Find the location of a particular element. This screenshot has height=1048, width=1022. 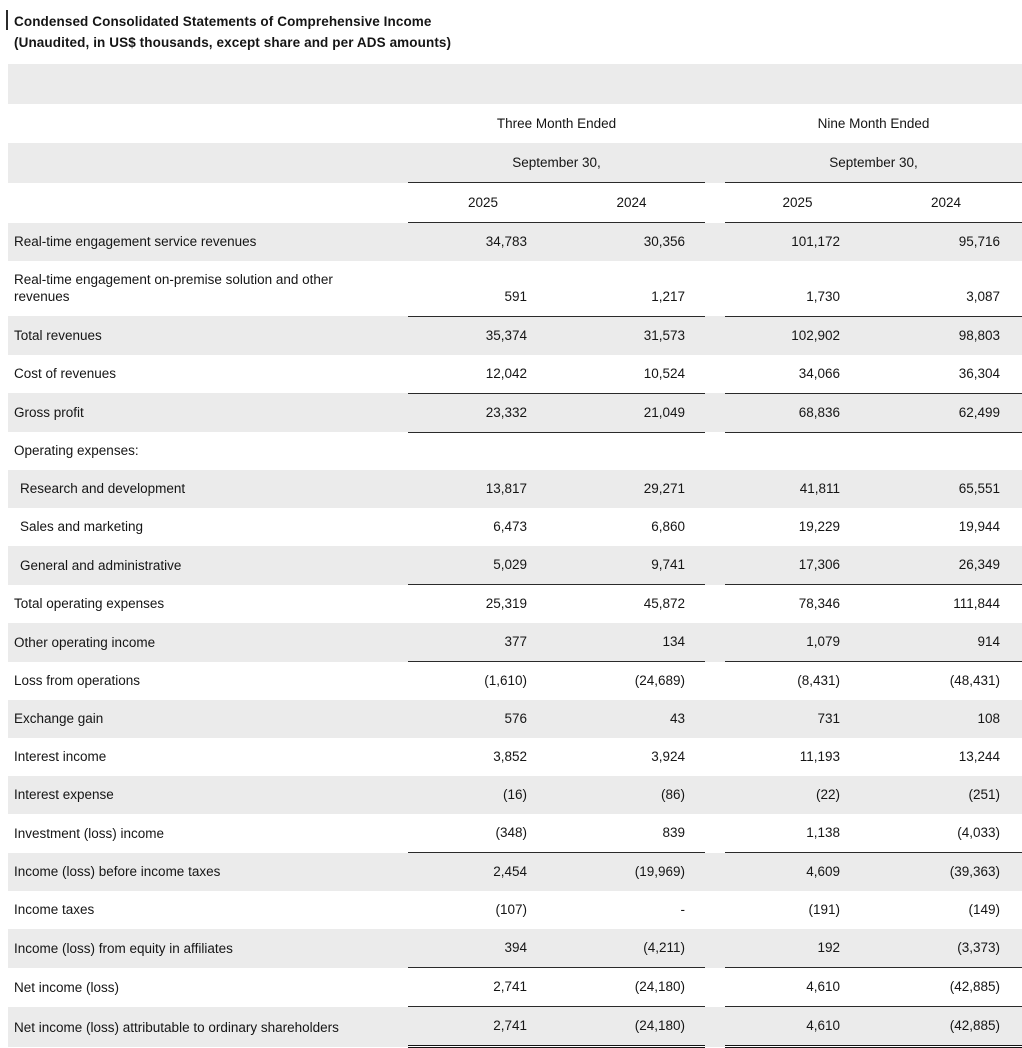

value-cell: 914 is located at coordinates (946, 642).